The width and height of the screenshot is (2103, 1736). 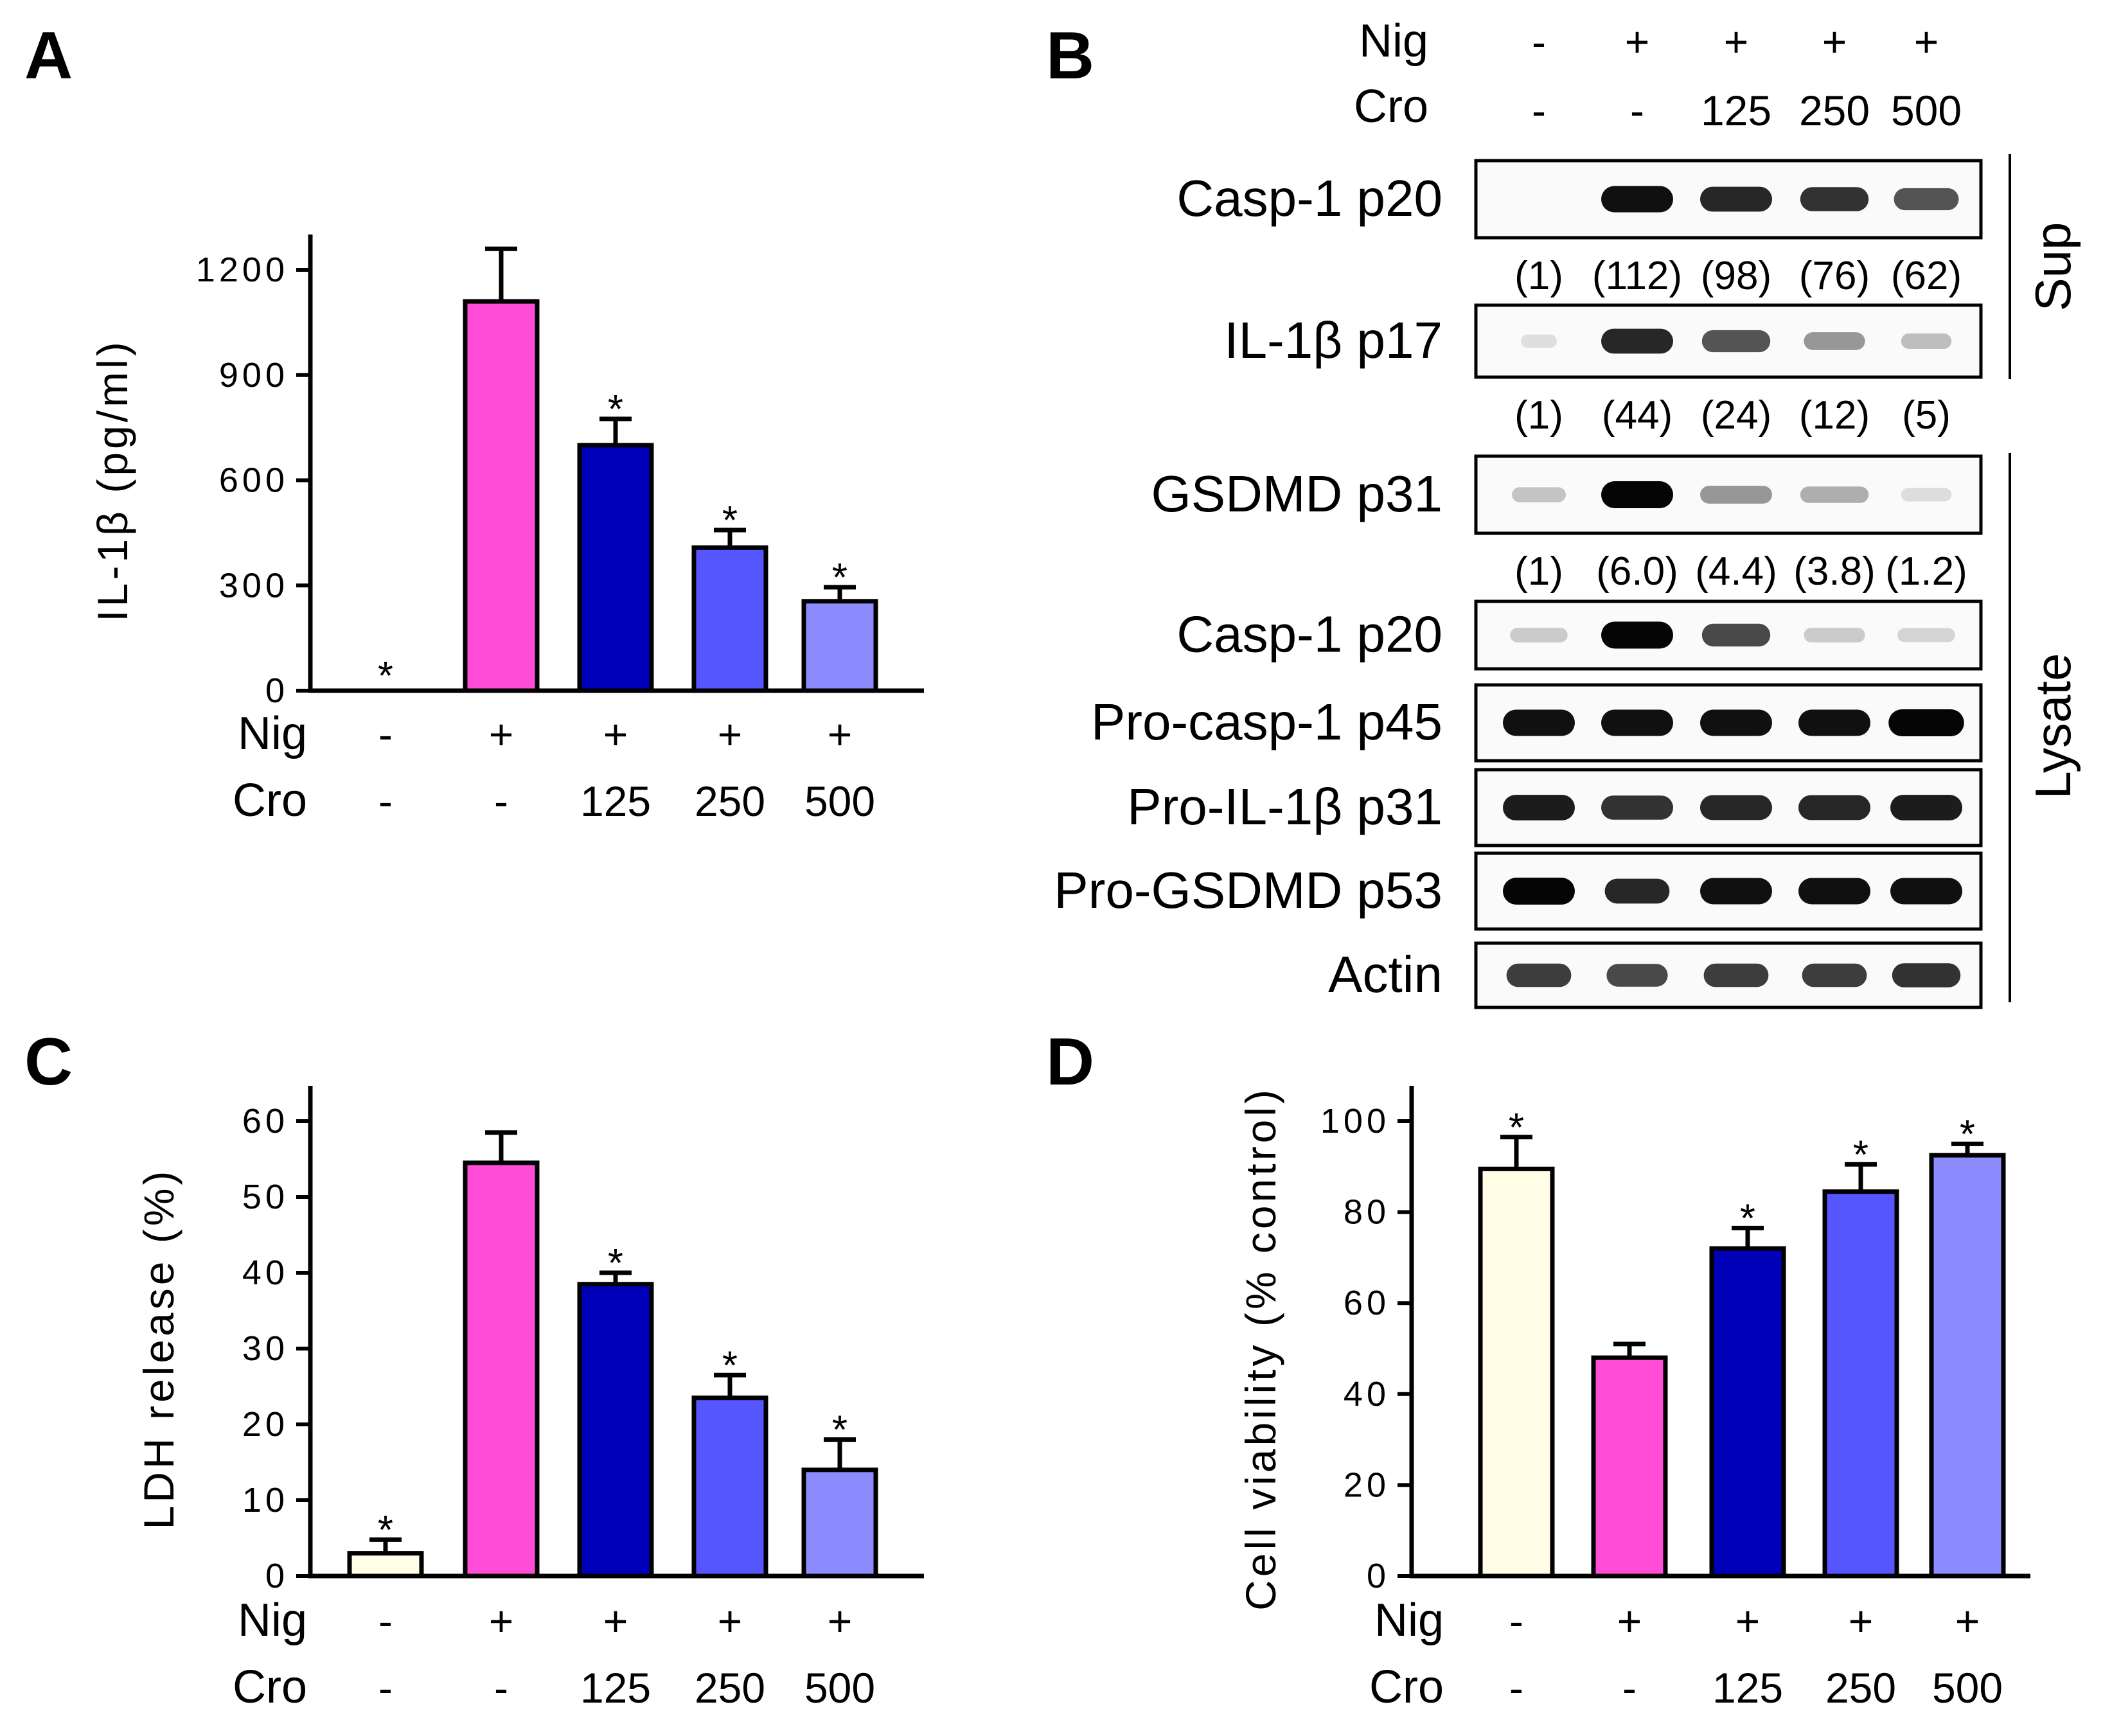 I want to click on blot-cro-label: Cro, so click(x=1391, y=106).